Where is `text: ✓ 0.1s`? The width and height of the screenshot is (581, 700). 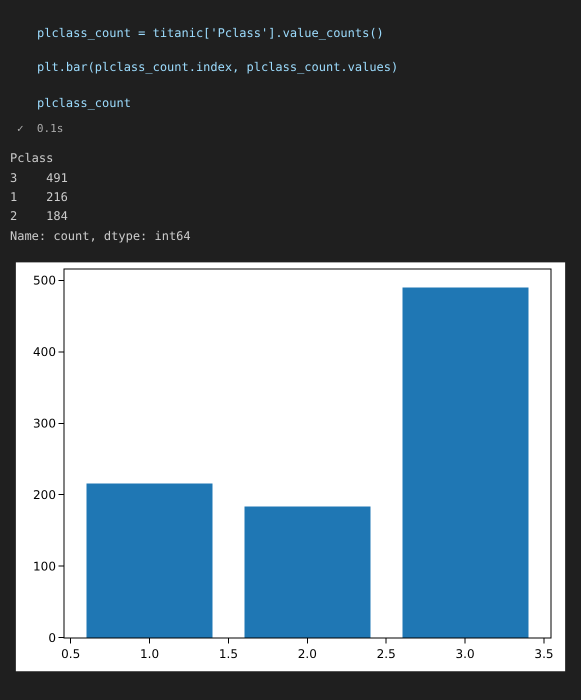
text: ✓ 0.1s is located at coordinates (40, 128).